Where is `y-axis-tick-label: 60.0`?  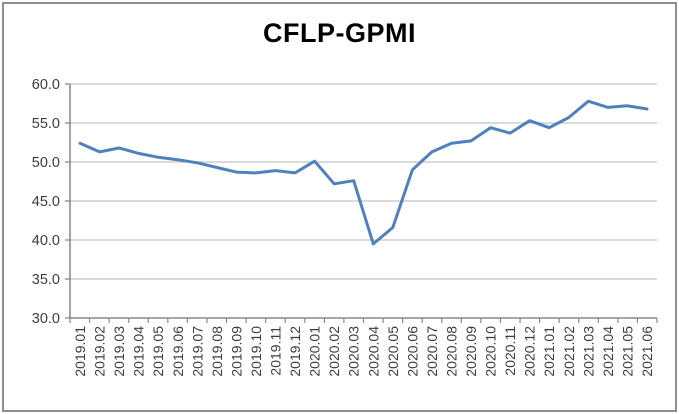 y-axis-tick-label: 60.0 is located at coordinates (46, 85).